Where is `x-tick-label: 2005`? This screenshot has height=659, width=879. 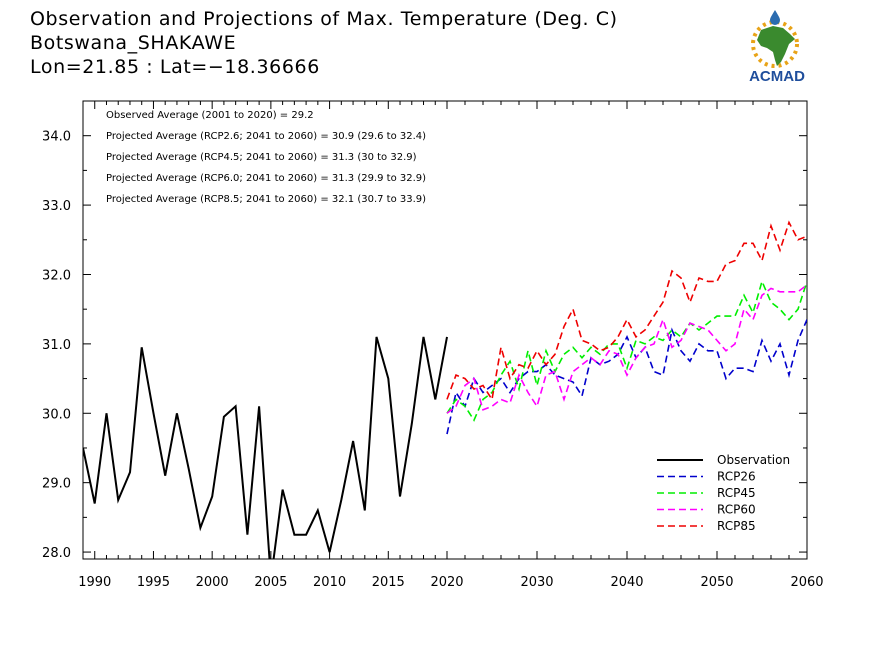
x-tick-label: 2005 is located at coordinates (270, 582).